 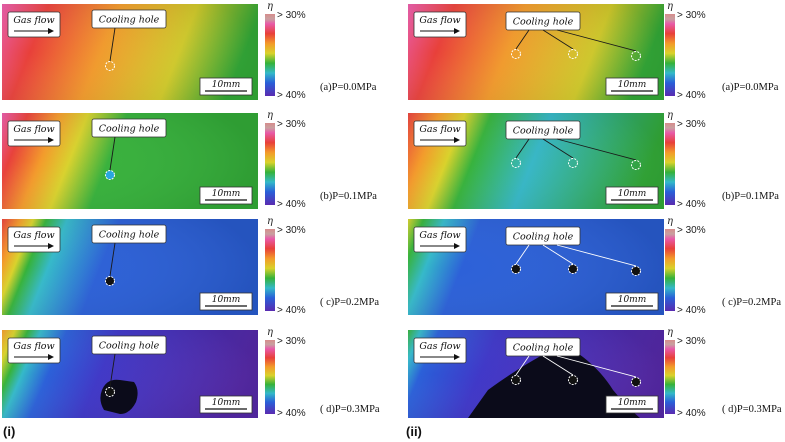 What do you see at coordinates (414, 431) in the screenshot?
I see `group-label: (ii)` at bounding box center [414, 431].